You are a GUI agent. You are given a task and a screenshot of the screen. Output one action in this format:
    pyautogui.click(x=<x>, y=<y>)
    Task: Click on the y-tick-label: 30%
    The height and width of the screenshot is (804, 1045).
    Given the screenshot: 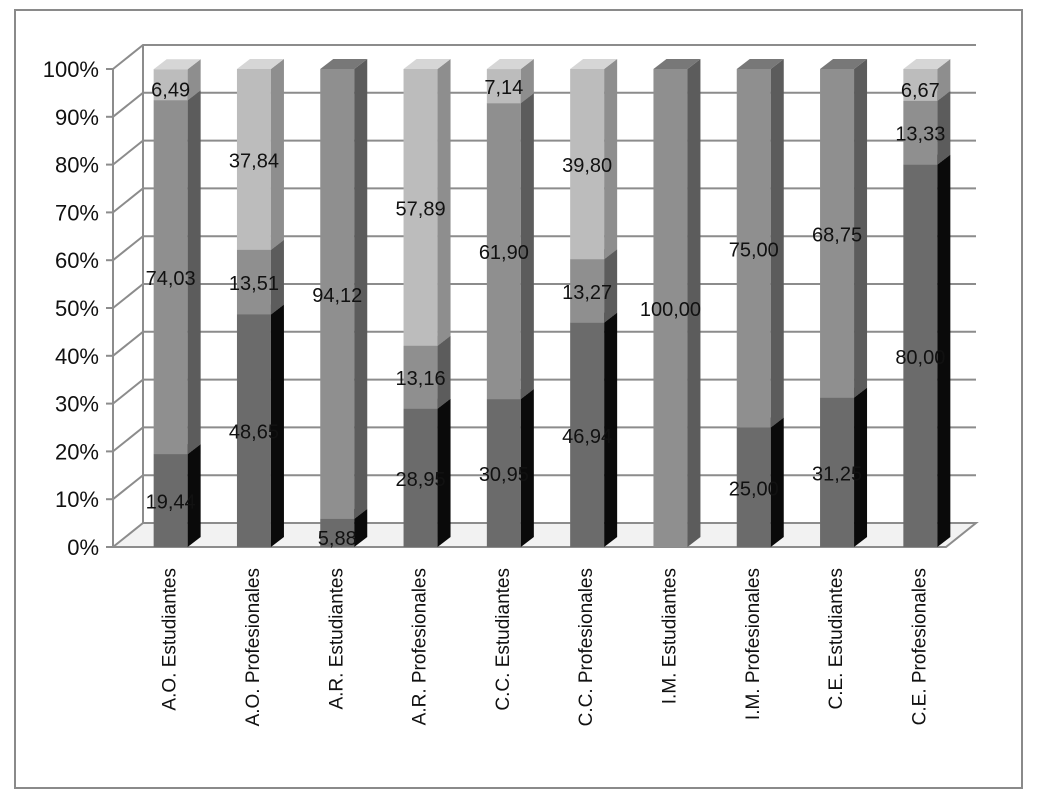 What is the action you would take?
    pyautogui.click(x=77, y=404)
    